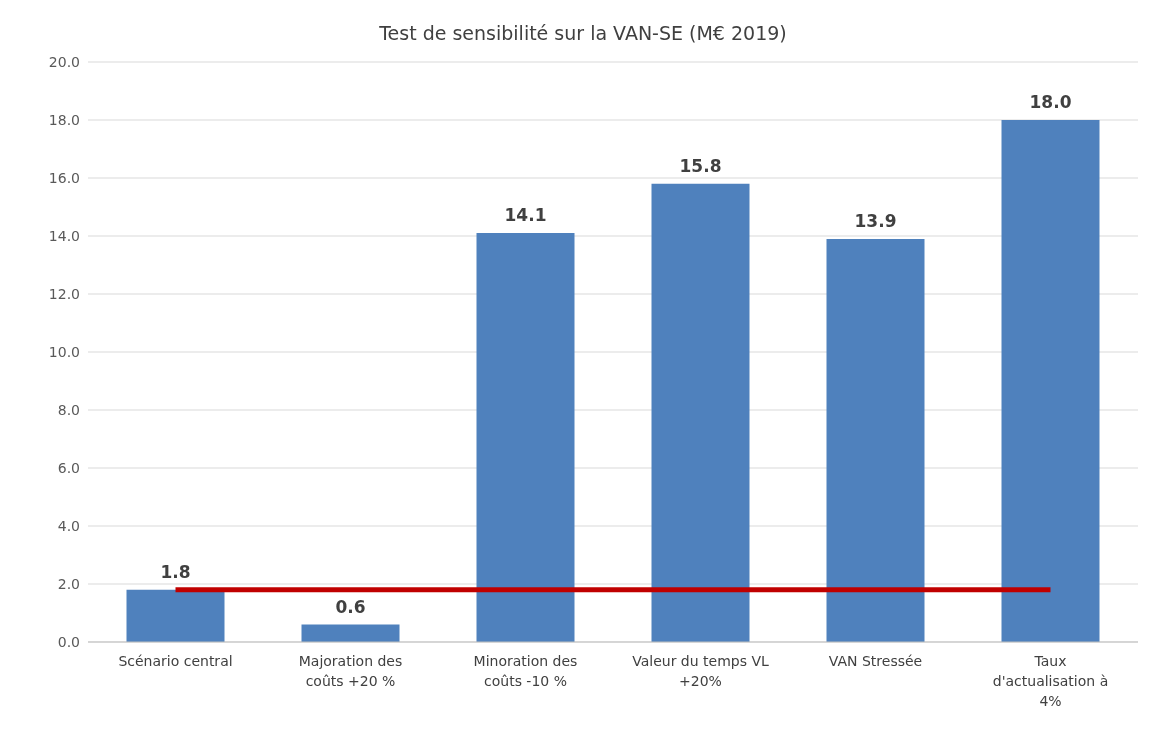 This screenshot has width=1167, height=742. Describe the element at coordinates (68, 641) in the screenshot. I see `y-tick-label: 0.0` at that location.